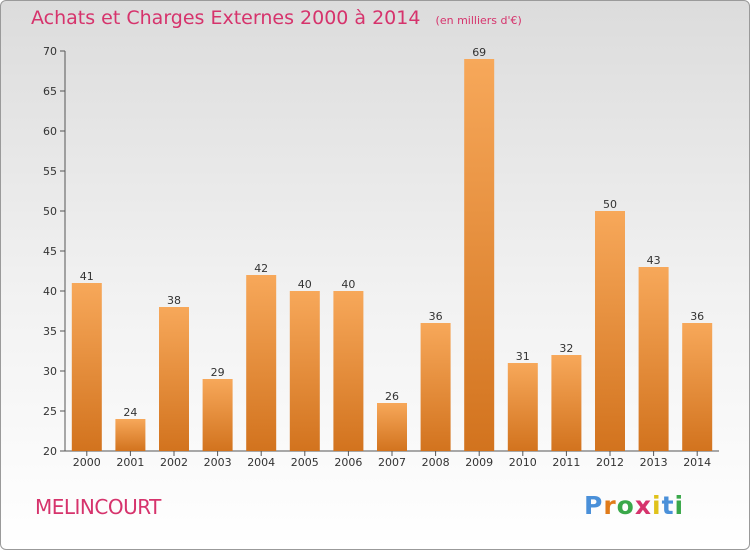 Image resolution: width=750 pixels, height=550 pixels. I want to click on x-tick-label: 2011, so click(566, 462).